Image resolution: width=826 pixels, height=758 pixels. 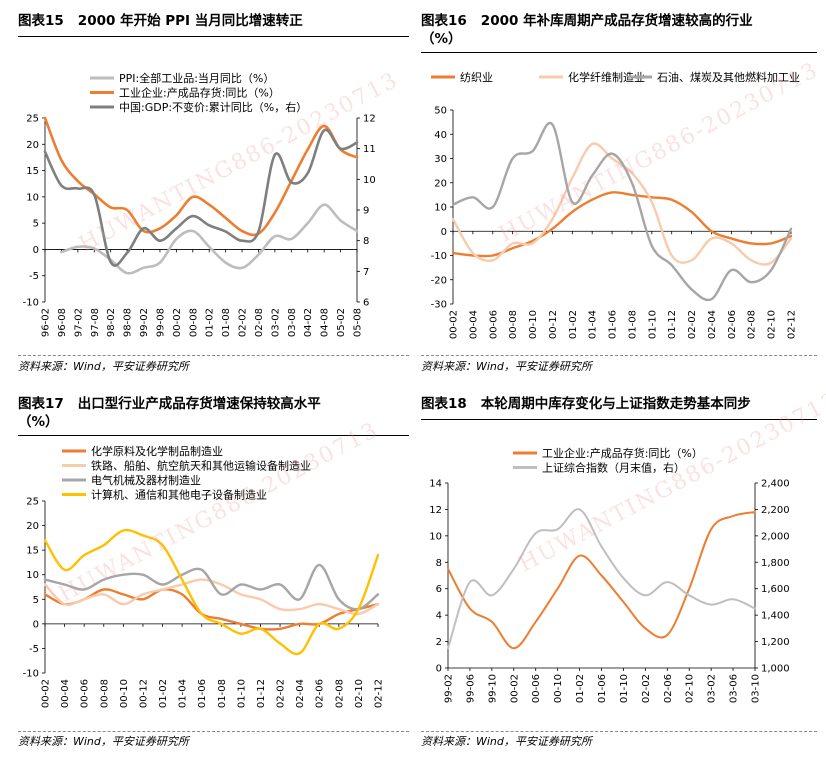 What do you see at coordinates (756, 688) in the screenshot?
I see `x-tick-label: 03-10` at bounding box center [756, 688].